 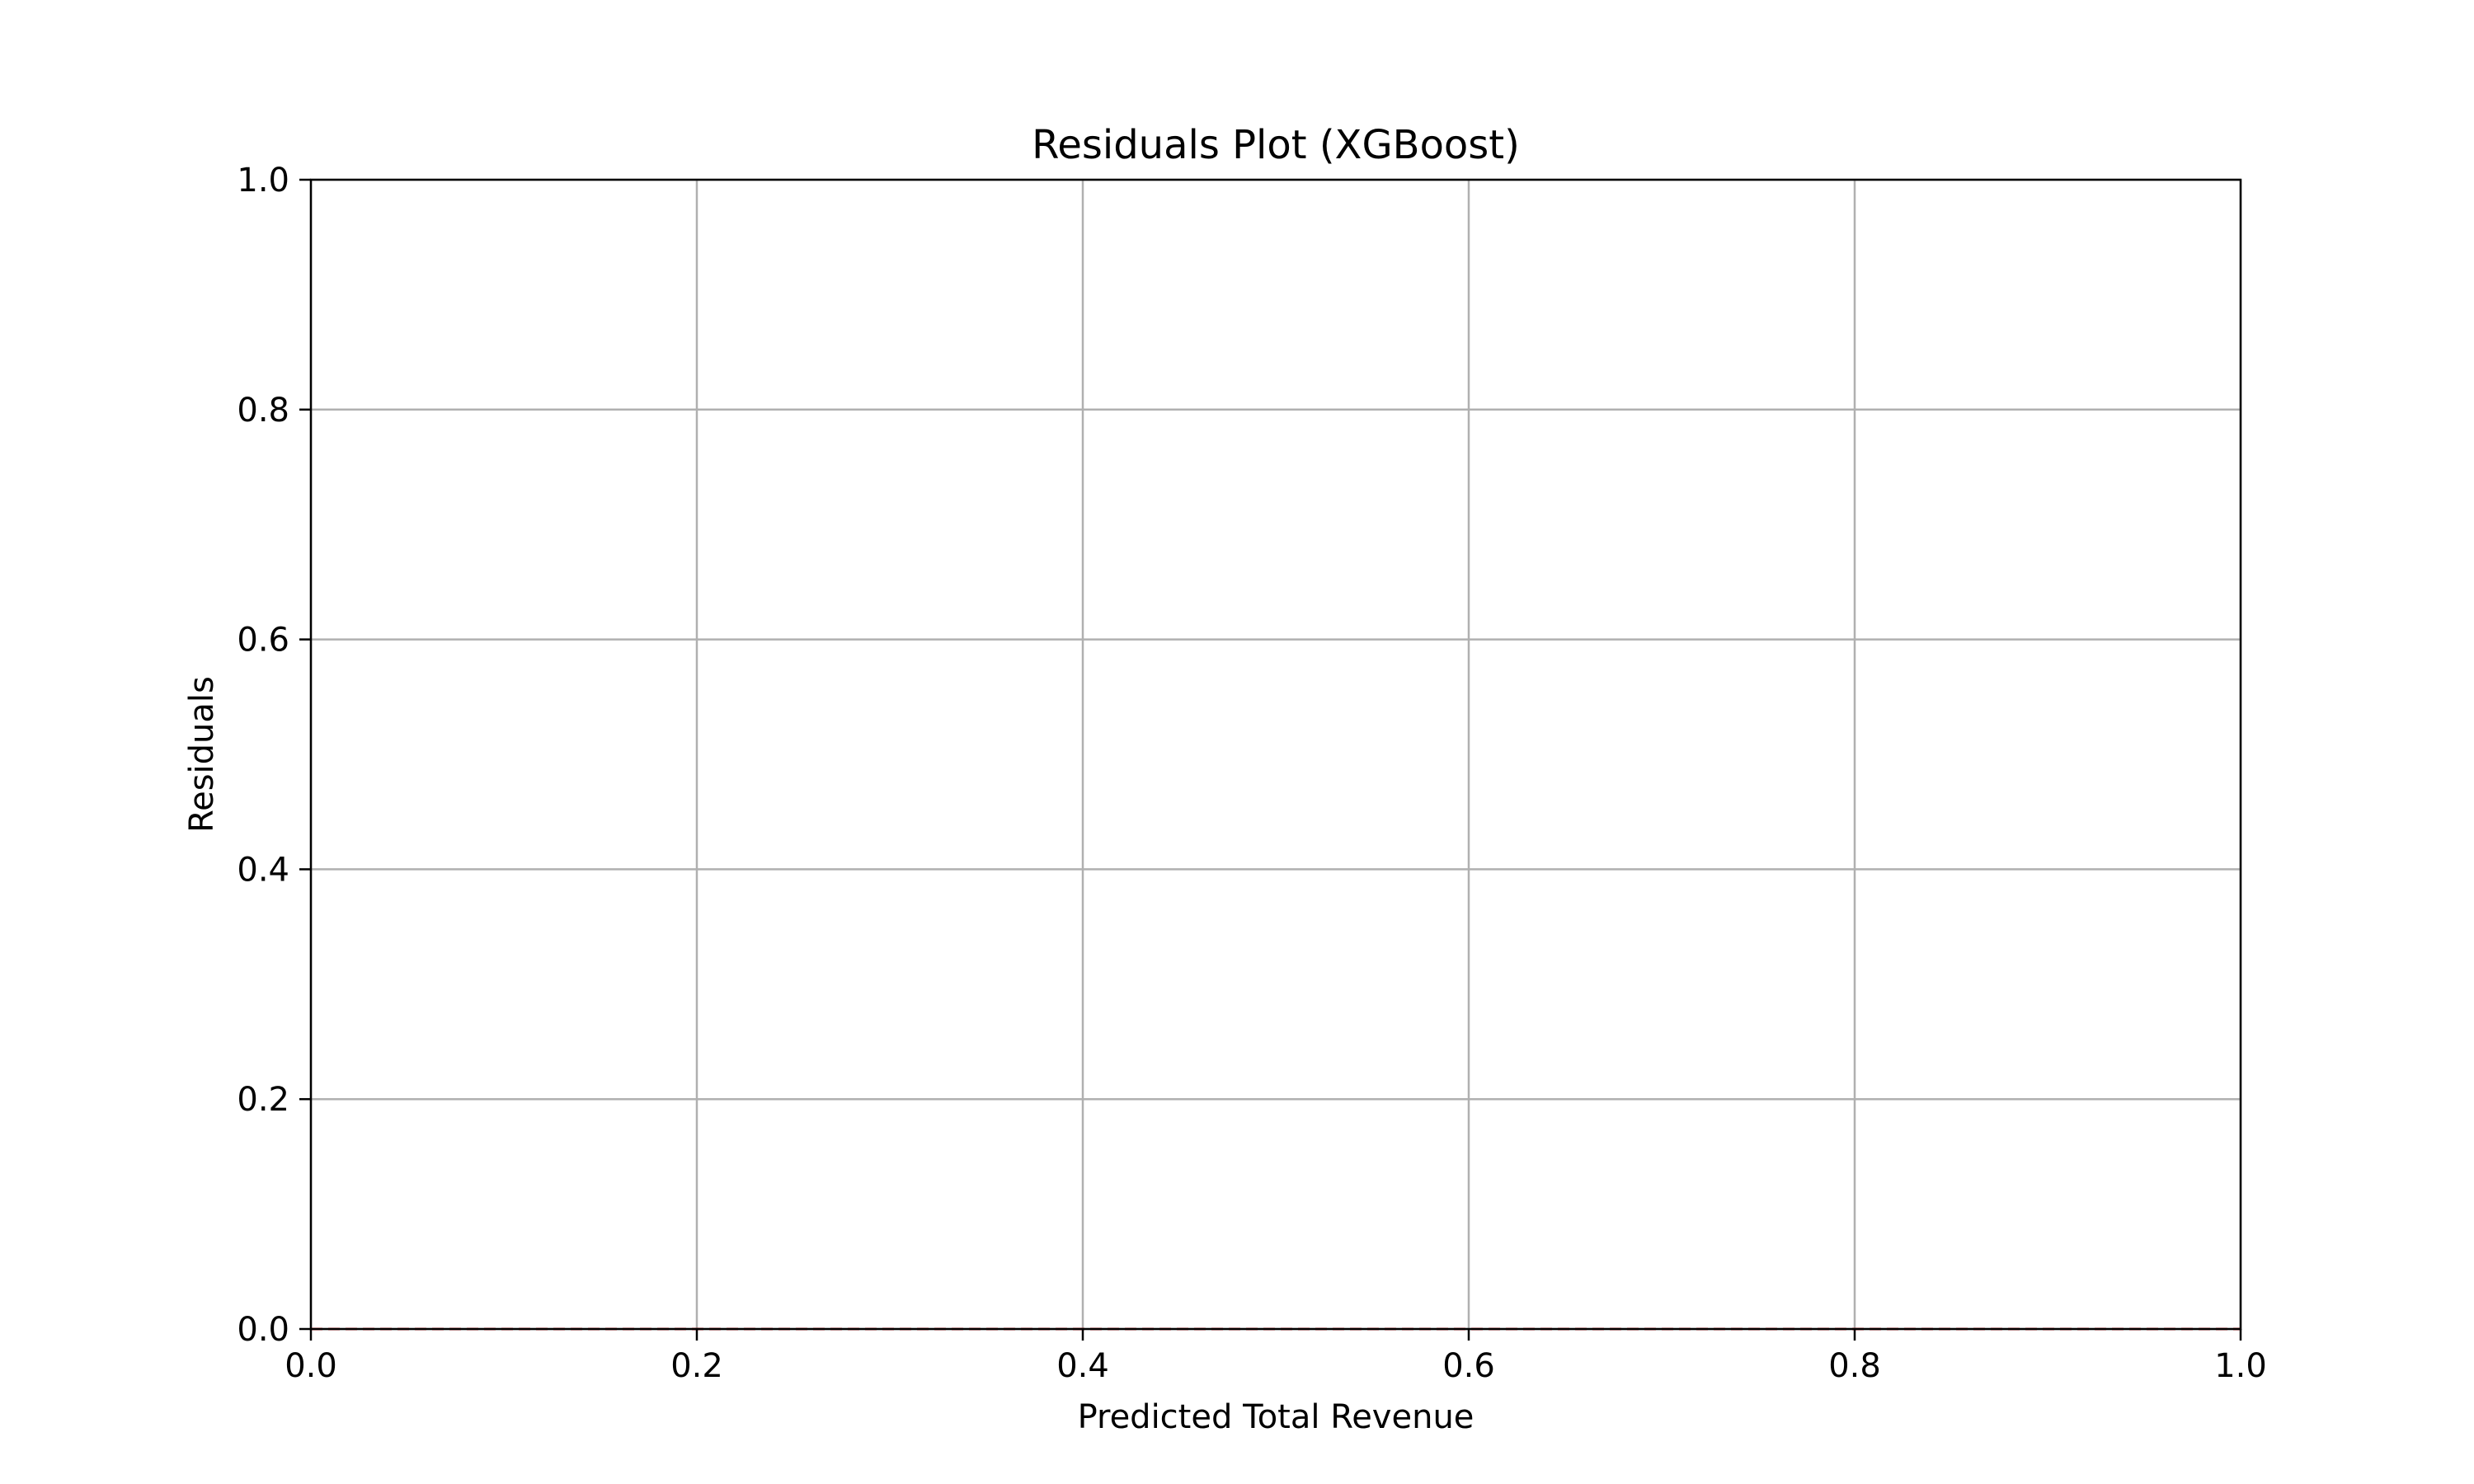 What do you see at coordinates (263, 755) in the screenshot?
I see `y-tick-labels: 0.0 0.2 0.4 0.6 0.8 1.0` at bounding box center [263, 755].